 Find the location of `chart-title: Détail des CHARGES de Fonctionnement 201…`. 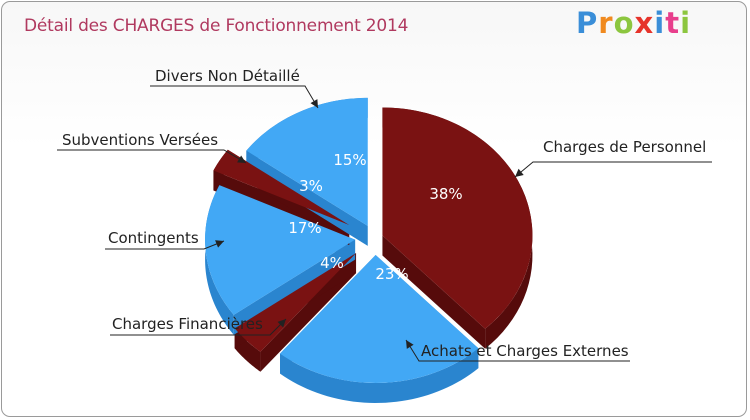

chart-title: Détail des CHARGES de Fonctionnement 201… is located at coordinates (216, 26).